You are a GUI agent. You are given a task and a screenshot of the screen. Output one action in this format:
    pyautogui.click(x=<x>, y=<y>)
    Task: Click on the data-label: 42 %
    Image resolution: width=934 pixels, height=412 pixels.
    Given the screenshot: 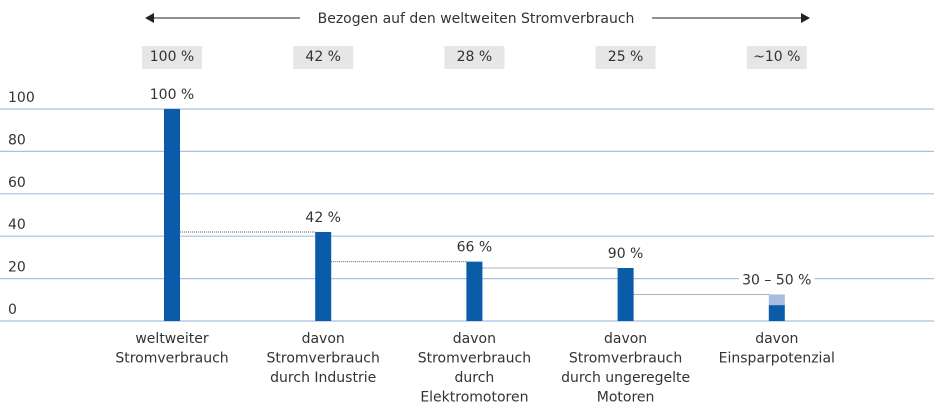 What is the action you would take?
    pyautogui.click(x=323, y=218)
    